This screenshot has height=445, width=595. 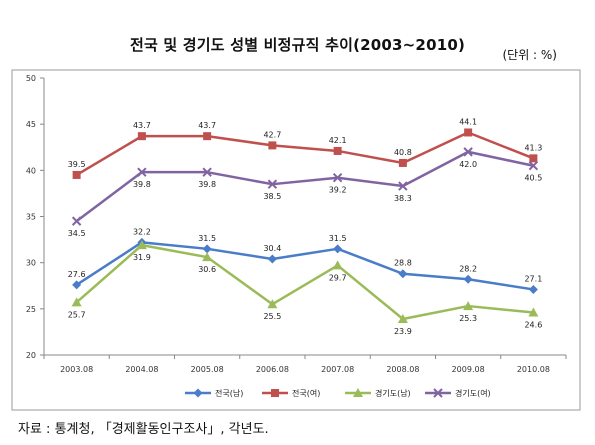 I want to click on legend-label: 경기도(남), so click(x=393, y=393).